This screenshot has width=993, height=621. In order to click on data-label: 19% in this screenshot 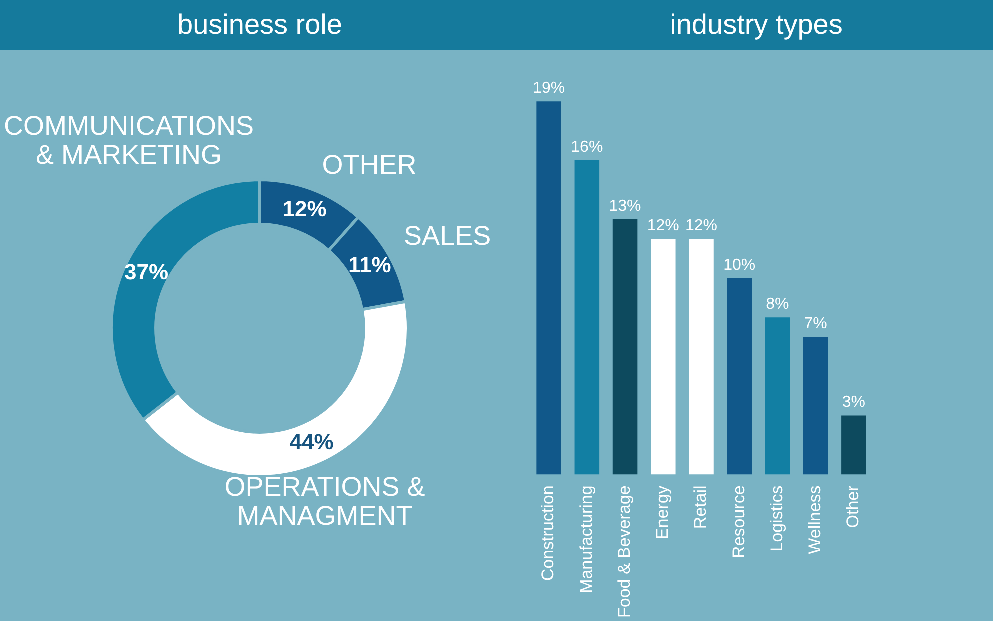, I will do `click(549, 89)`.